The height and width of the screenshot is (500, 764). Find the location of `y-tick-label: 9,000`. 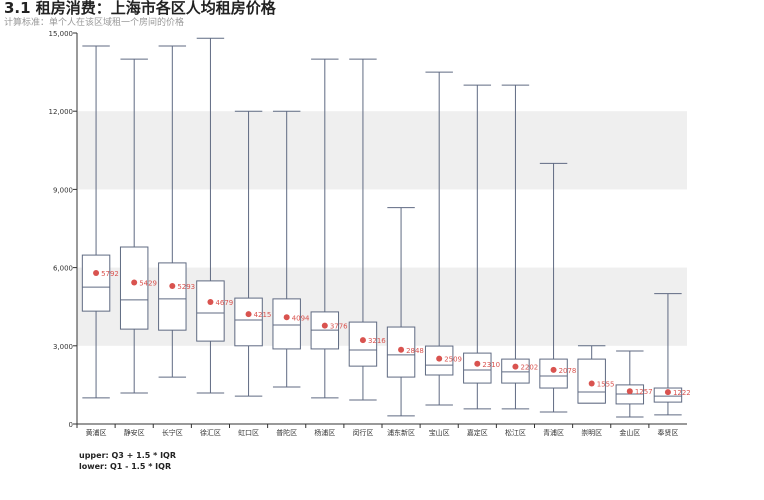

y-tick-label: 9,000 is located at coordinates (63, 190).